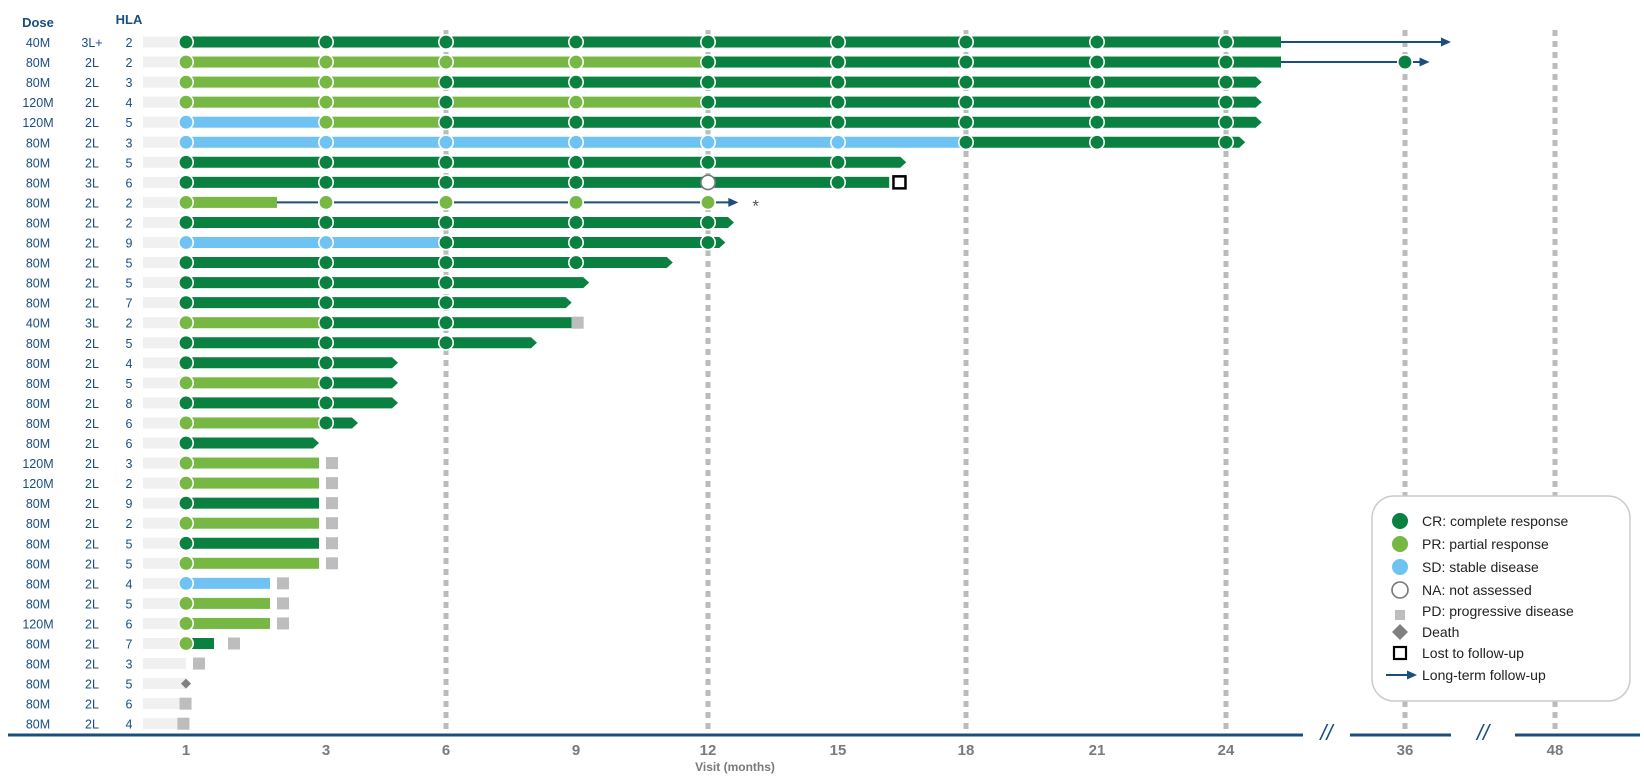 Image resolution: width=1644 pixels, height=777 pixels. What do you see at coordinates (1477, 590) in the screenshot?
I see `legend-label: NA: not assessed` at bounding box center [1477, 590].